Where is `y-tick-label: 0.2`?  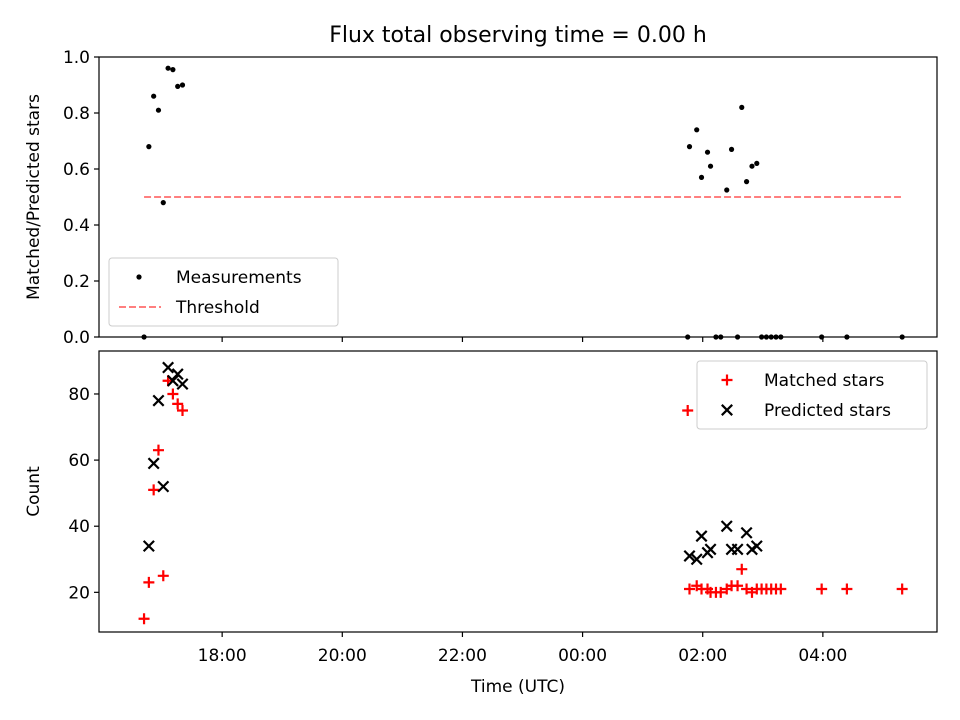
y-tick-label: 0.2 is located at coordinates (76, 282).